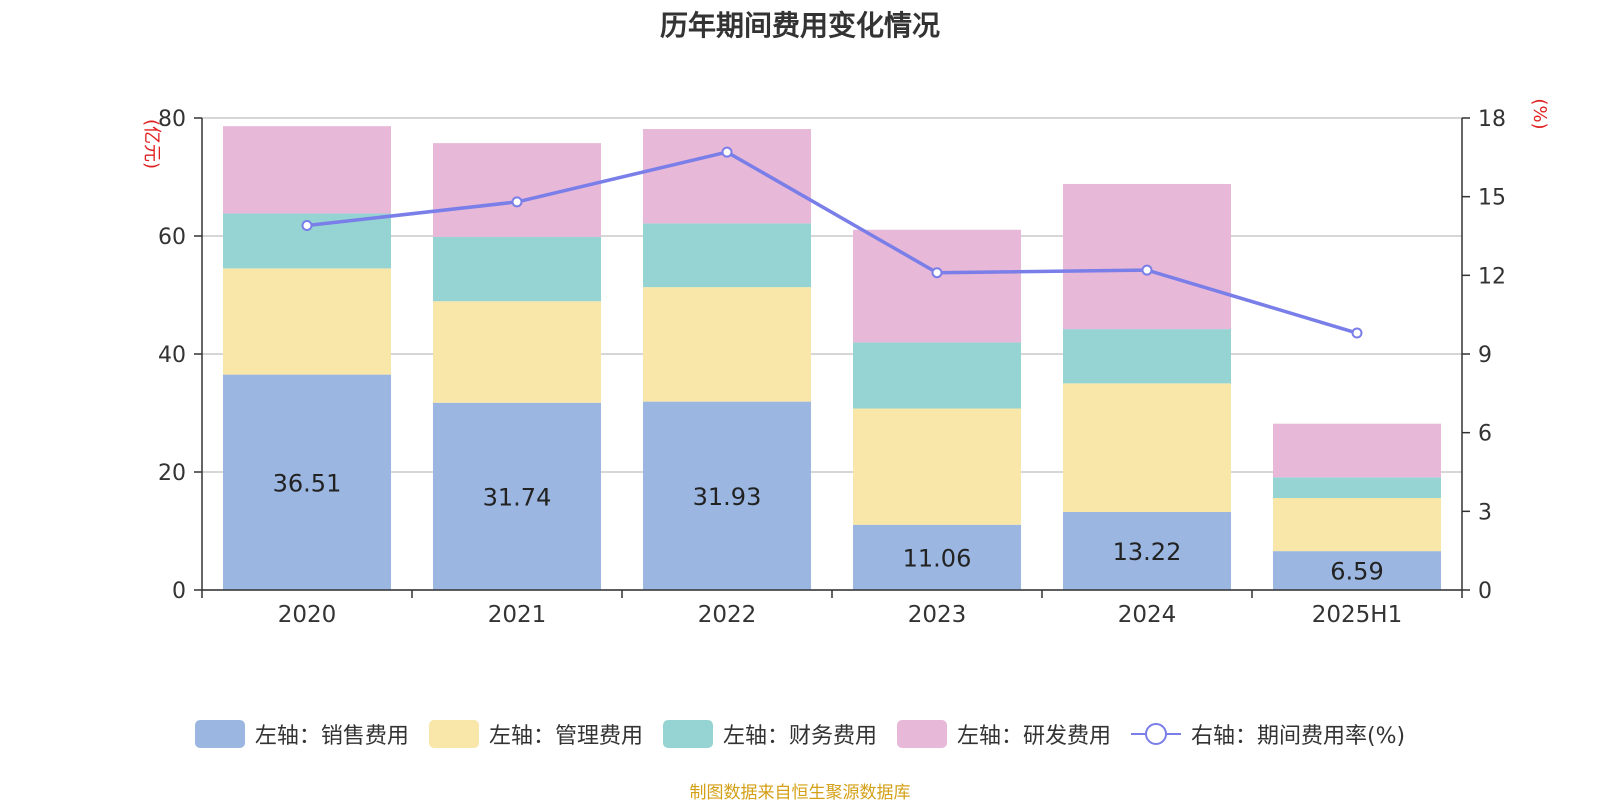  I want to click on bar-value-label: 13.22, so click(1147, 552).